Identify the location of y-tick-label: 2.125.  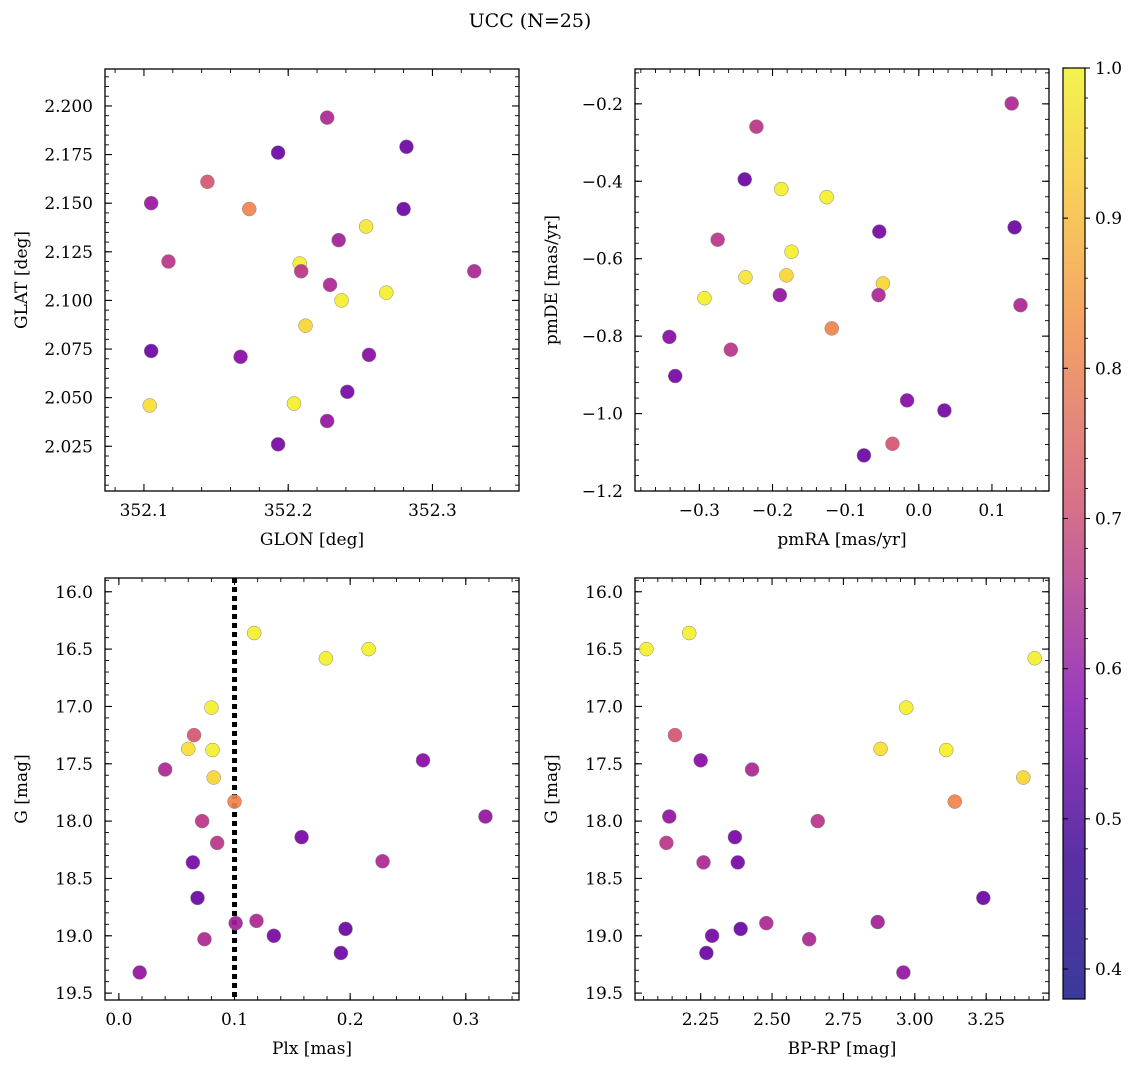
(68, 253).